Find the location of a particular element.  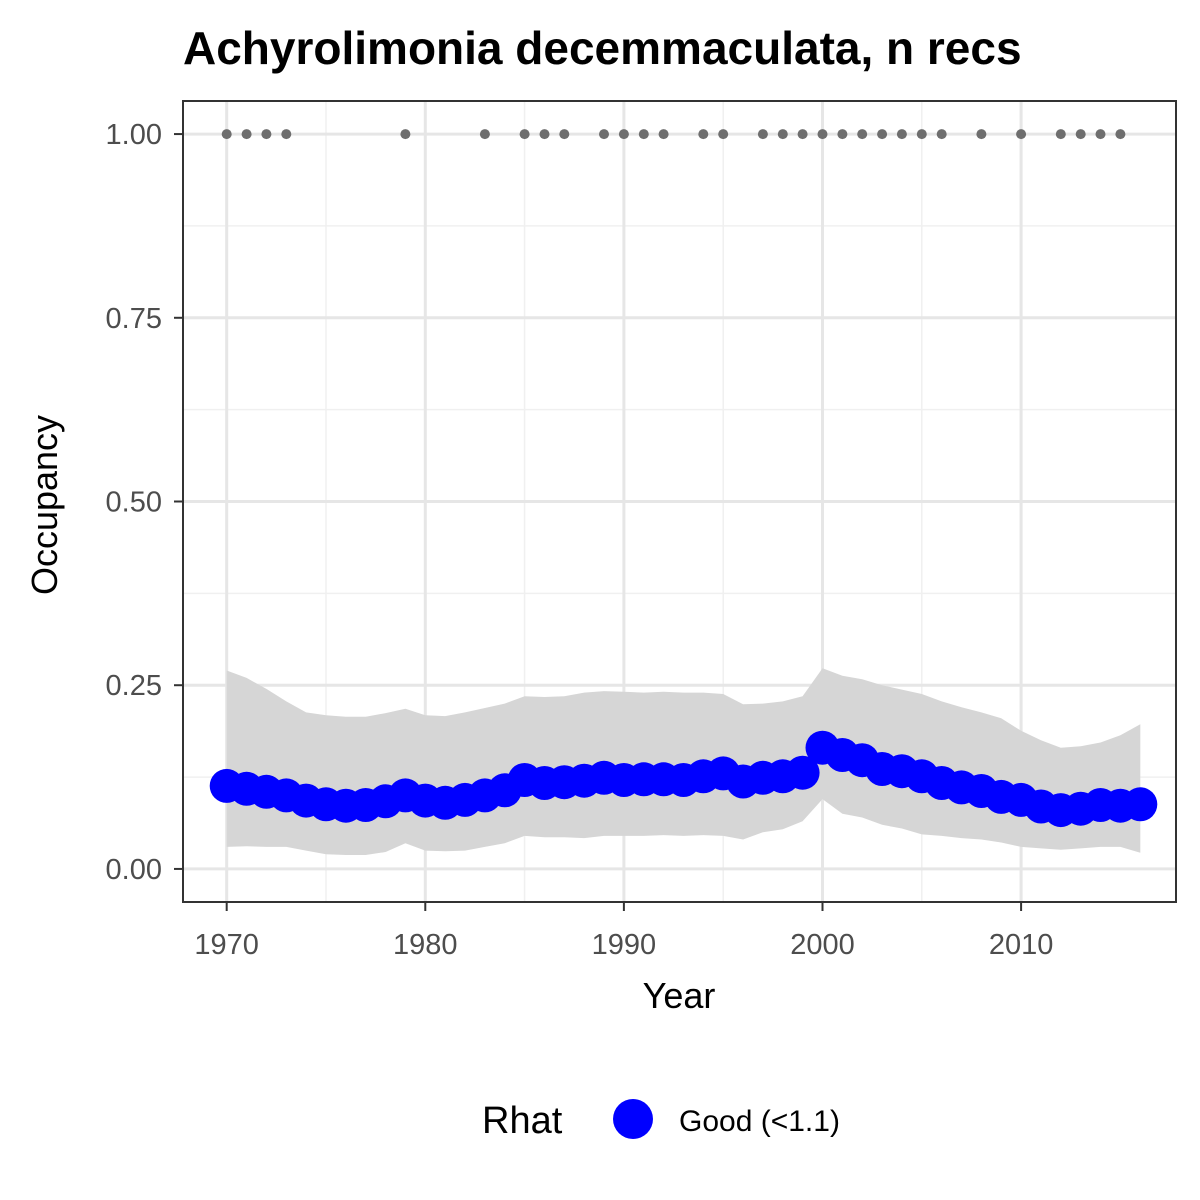

record-points is located at coordinates (673, 134).